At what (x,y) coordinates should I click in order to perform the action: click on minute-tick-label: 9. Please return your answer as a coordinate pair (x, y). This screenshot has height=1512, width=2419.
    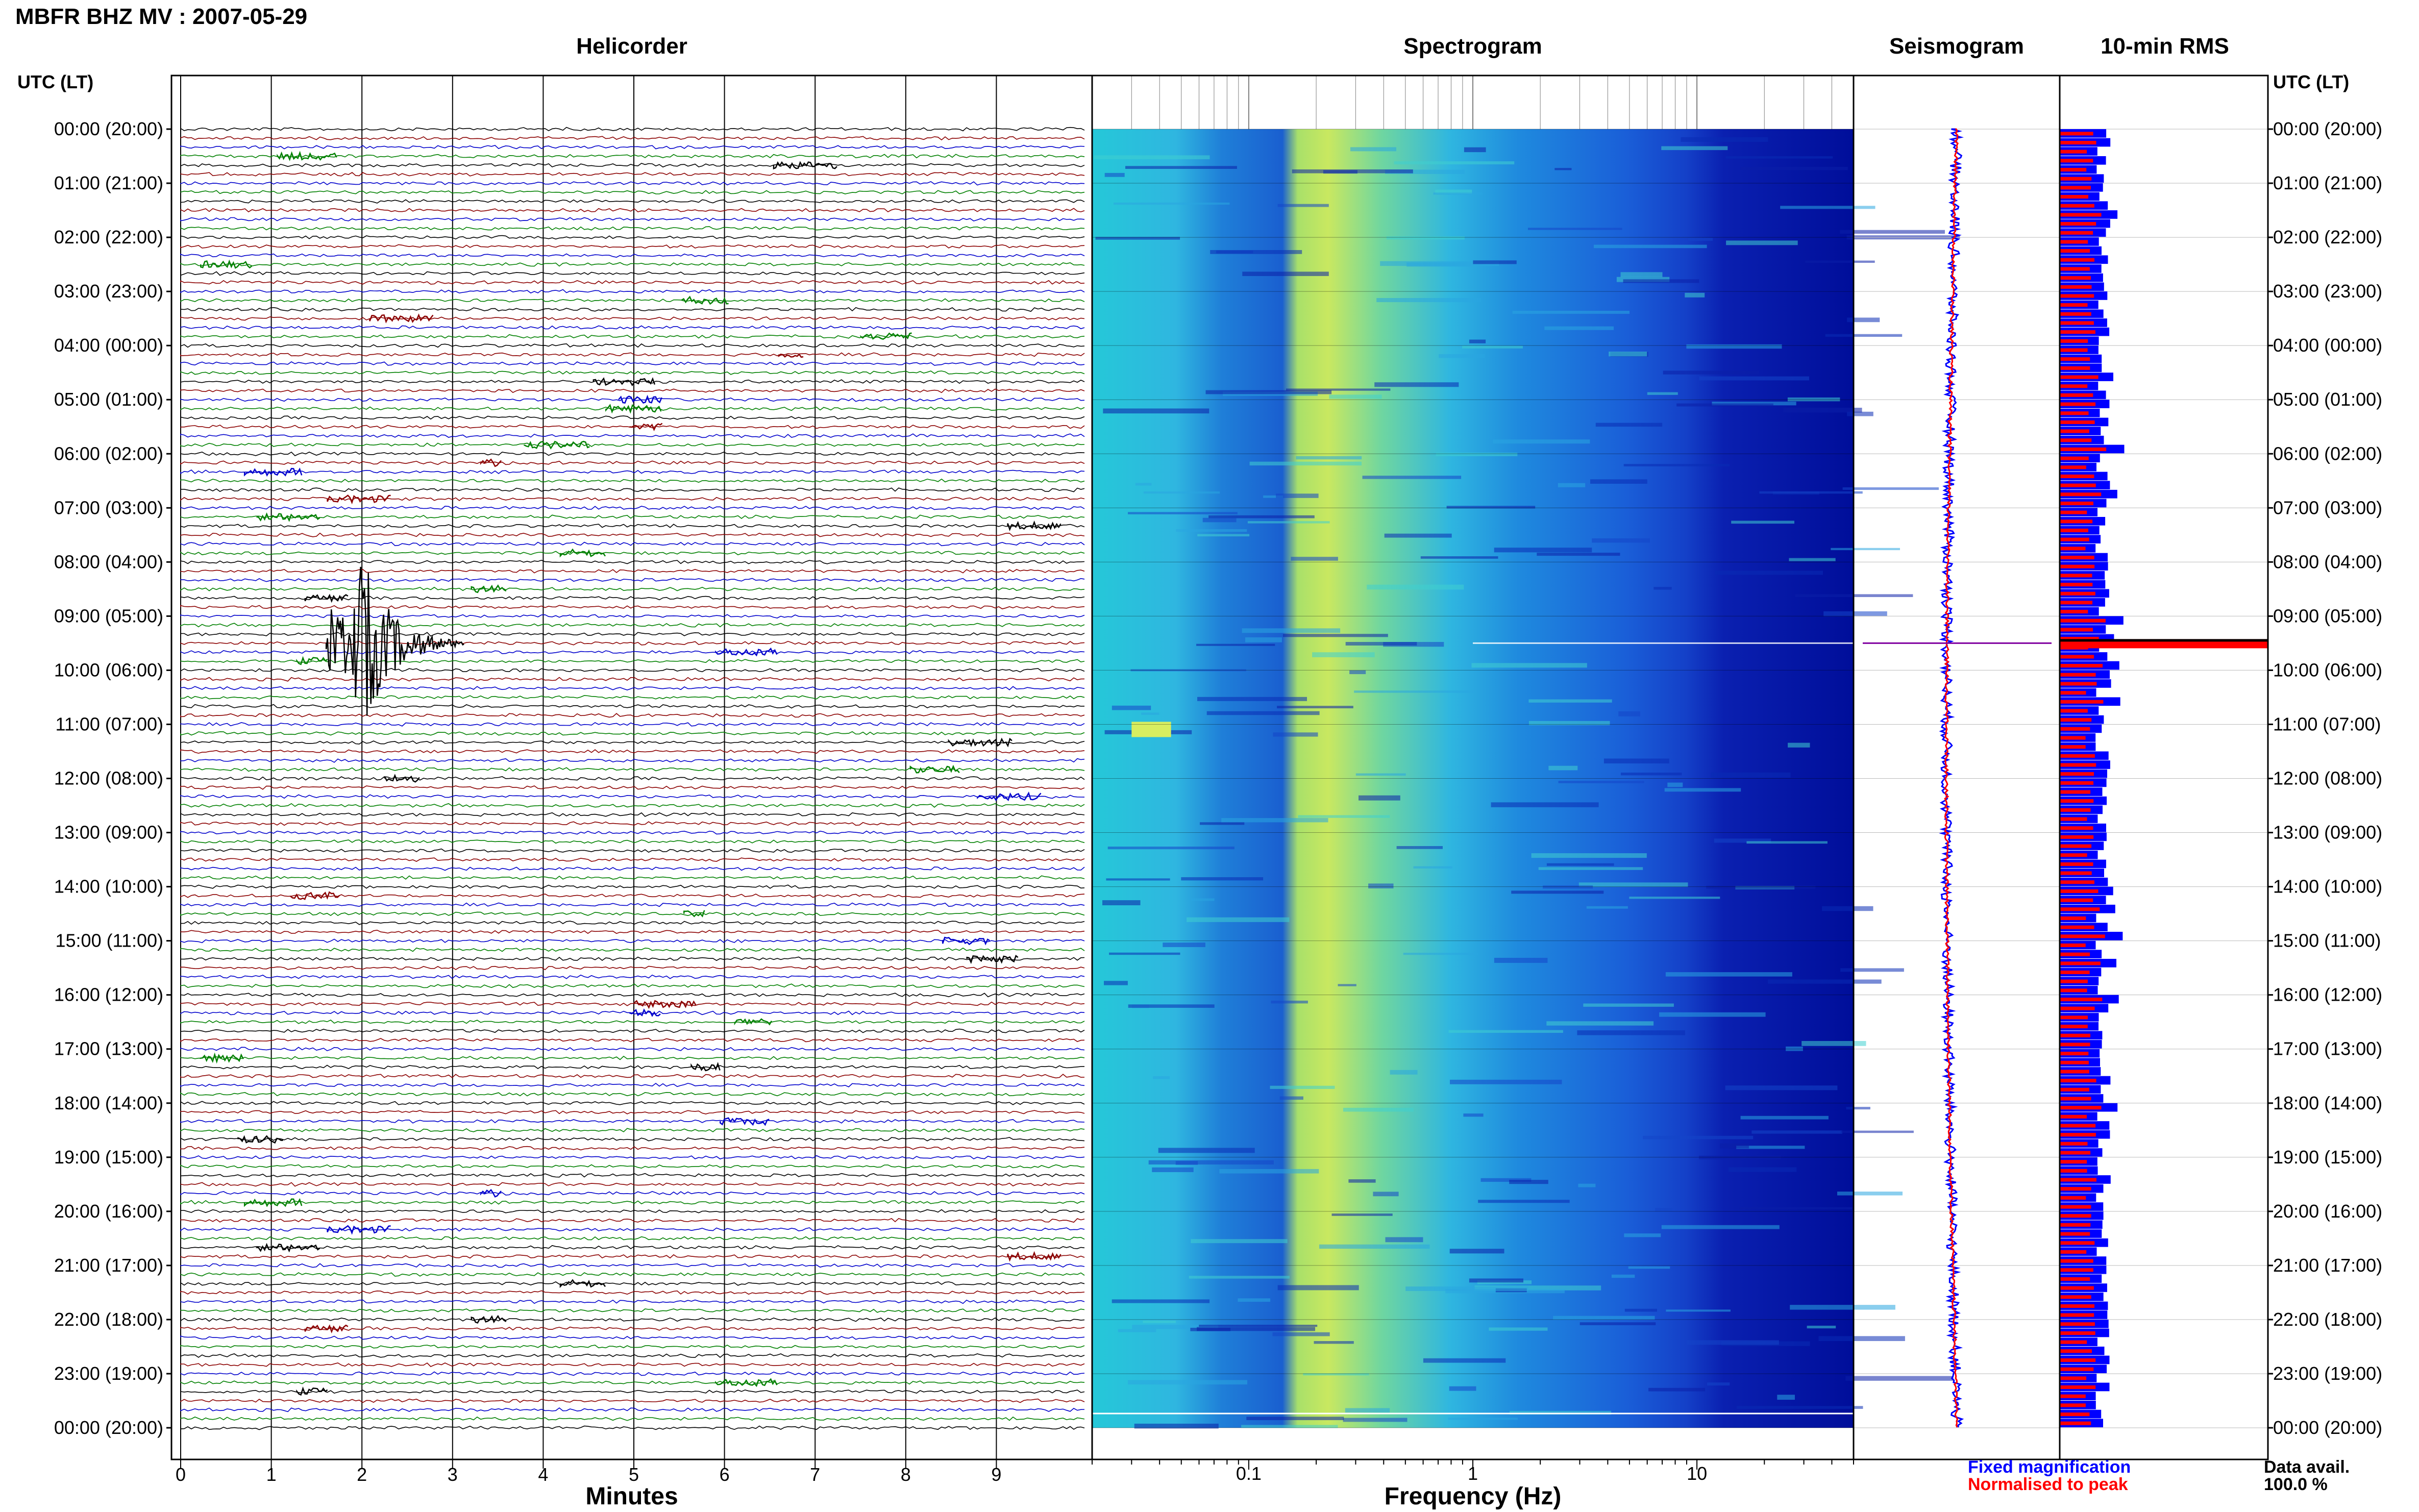
    Looking at the image, I should click on (996, 1474).